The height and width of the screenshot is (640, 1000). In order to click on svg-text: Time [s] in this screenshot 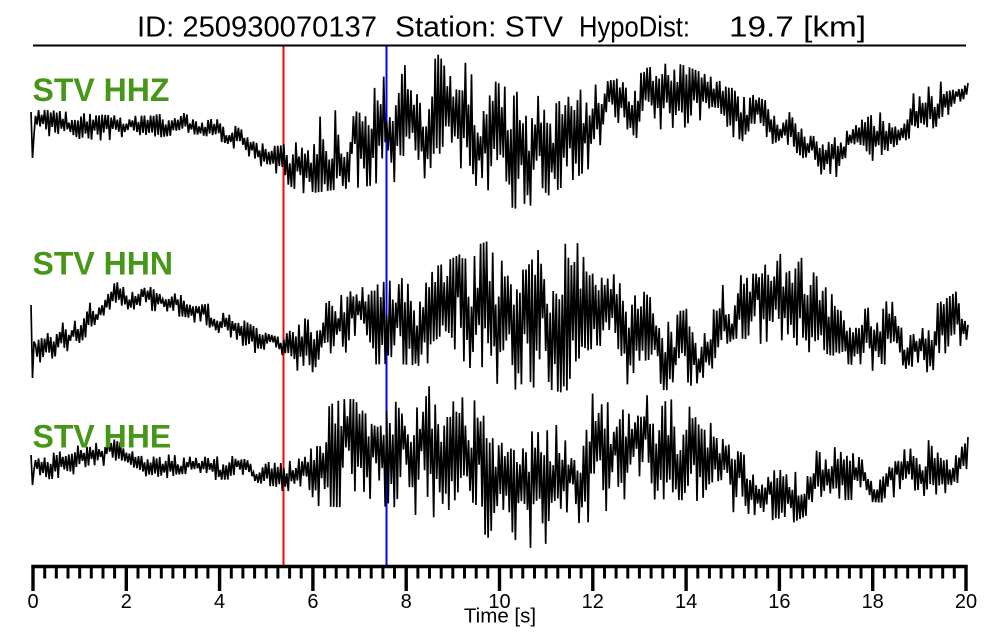, I will do `click(500, 616)`.